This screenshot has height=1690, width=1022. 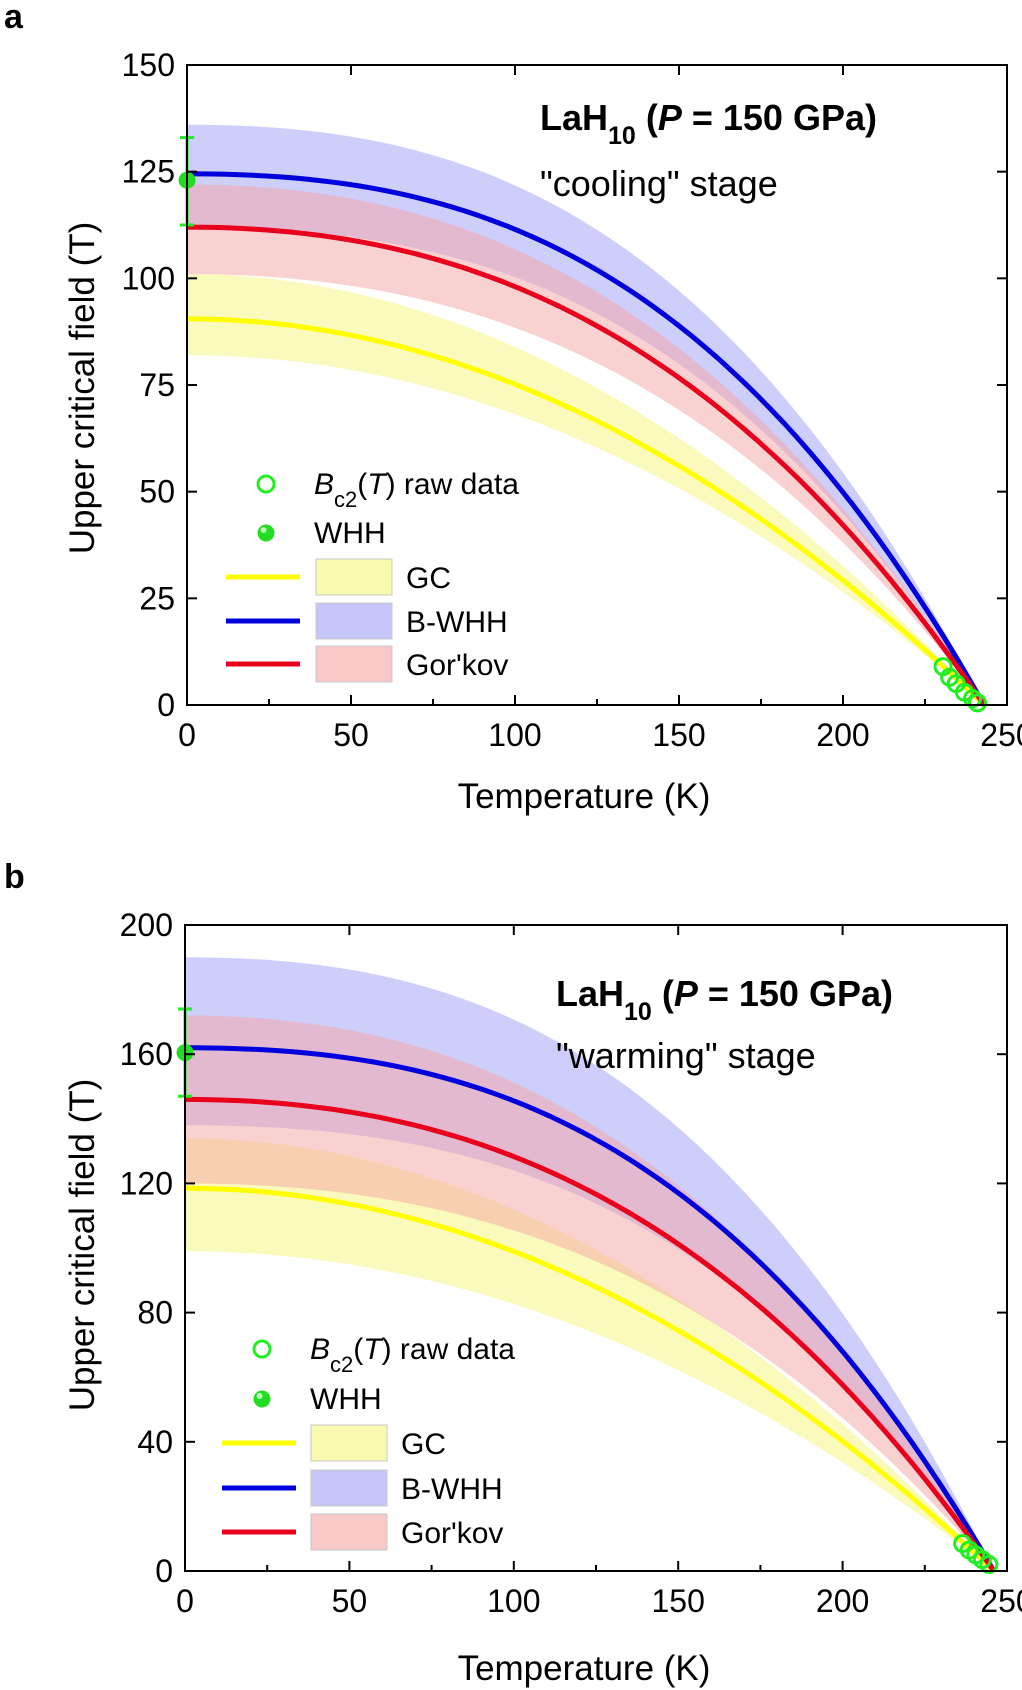 I want to click on y-tick-label: 25, so click(x=157, y=598).